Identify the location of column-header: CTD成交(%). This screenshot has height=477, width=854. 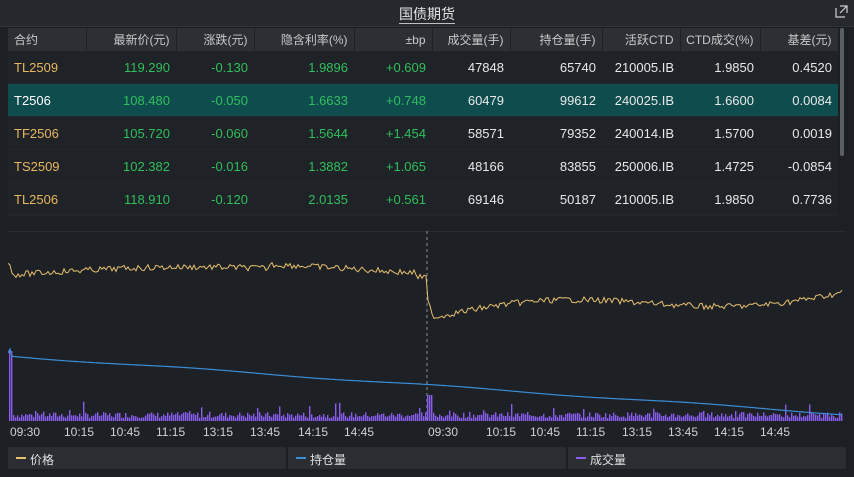
(720, 39).